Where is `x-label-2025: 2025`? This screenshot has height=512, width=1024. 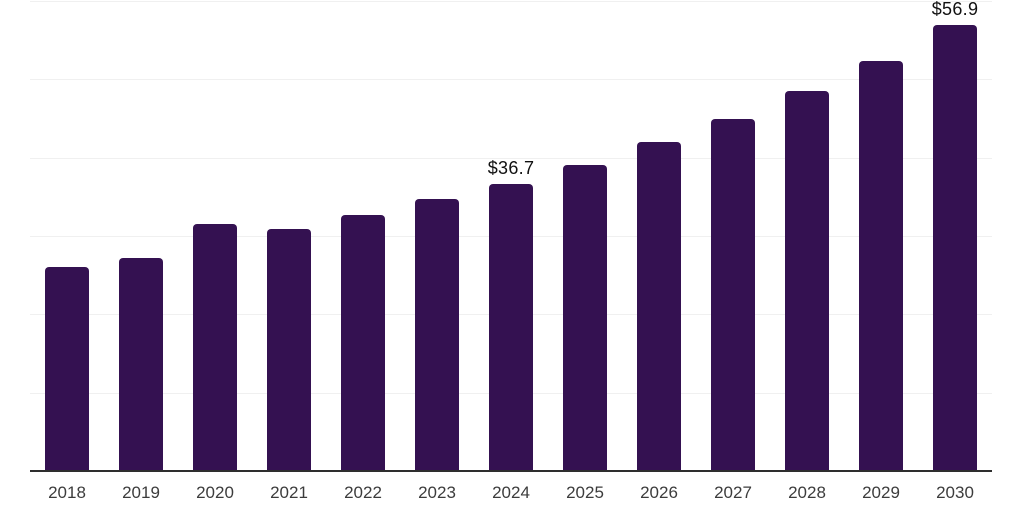 x-label-2025: 2025 is located at coordinates (585, 492).